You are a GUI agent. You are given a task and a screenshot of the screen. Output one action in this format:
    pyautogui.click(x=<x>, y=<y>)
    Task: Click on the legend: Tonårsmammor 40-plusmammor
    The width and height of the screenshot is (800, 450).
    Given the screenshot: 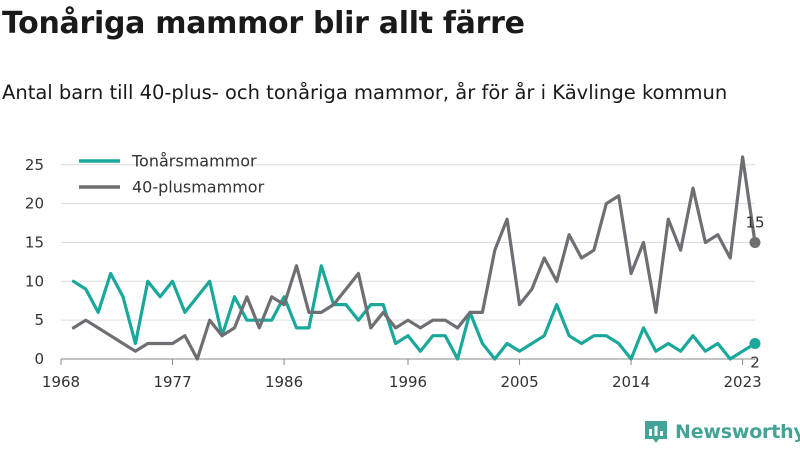 What is the action you would take?
    pyautogui.click(x=172, y=174)
    